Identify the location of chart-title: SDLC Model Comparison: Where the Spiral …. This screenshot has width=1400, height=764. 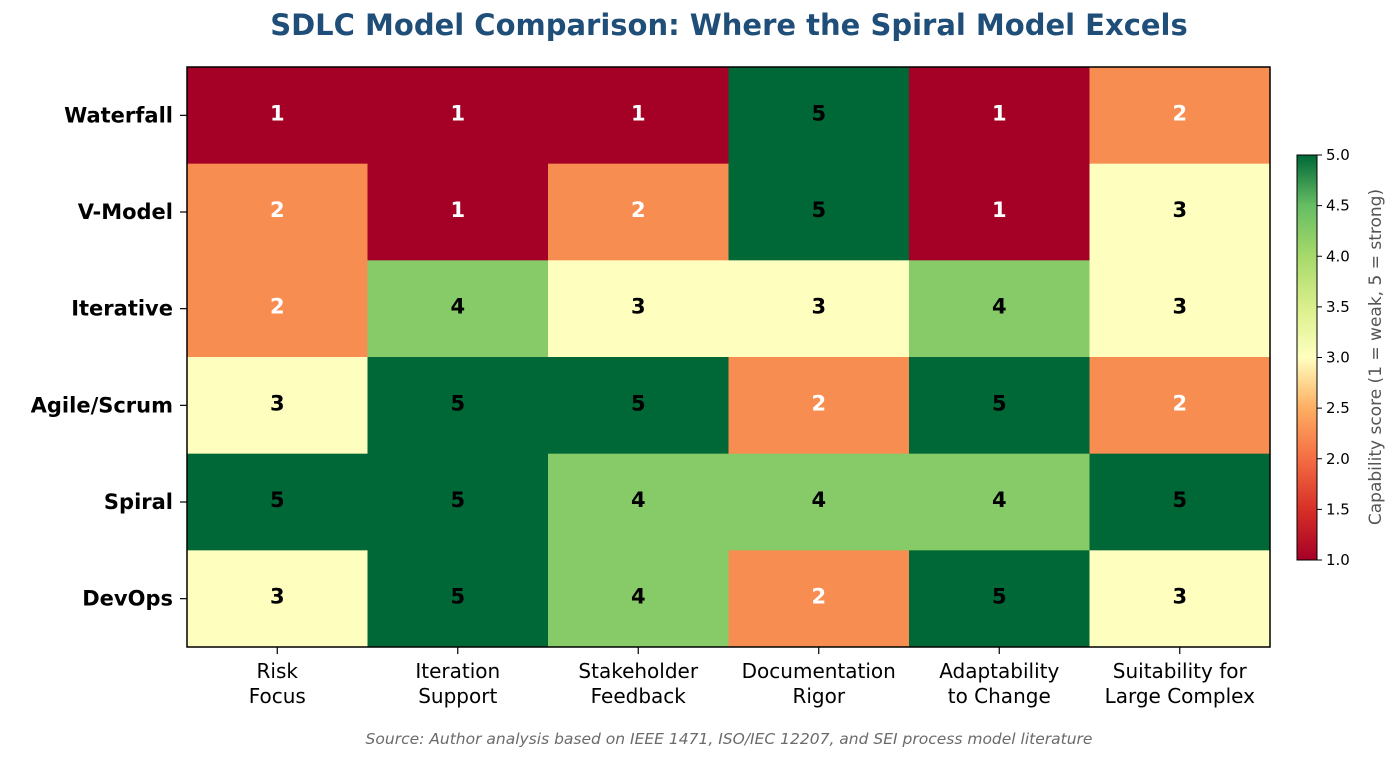
(729, 25).